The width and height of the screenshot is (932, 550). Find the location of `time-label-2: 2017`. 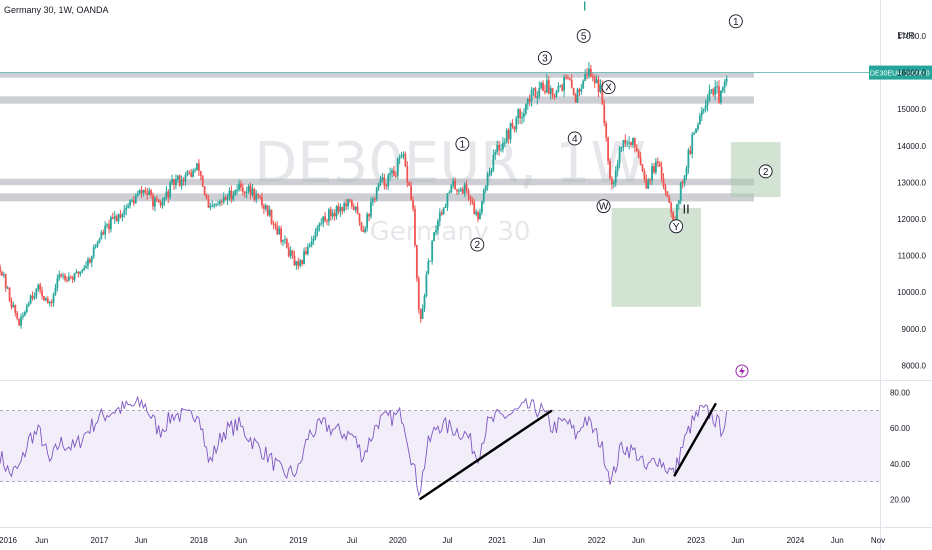

time-label-2: 2017 is located at coordinates (100, 540).